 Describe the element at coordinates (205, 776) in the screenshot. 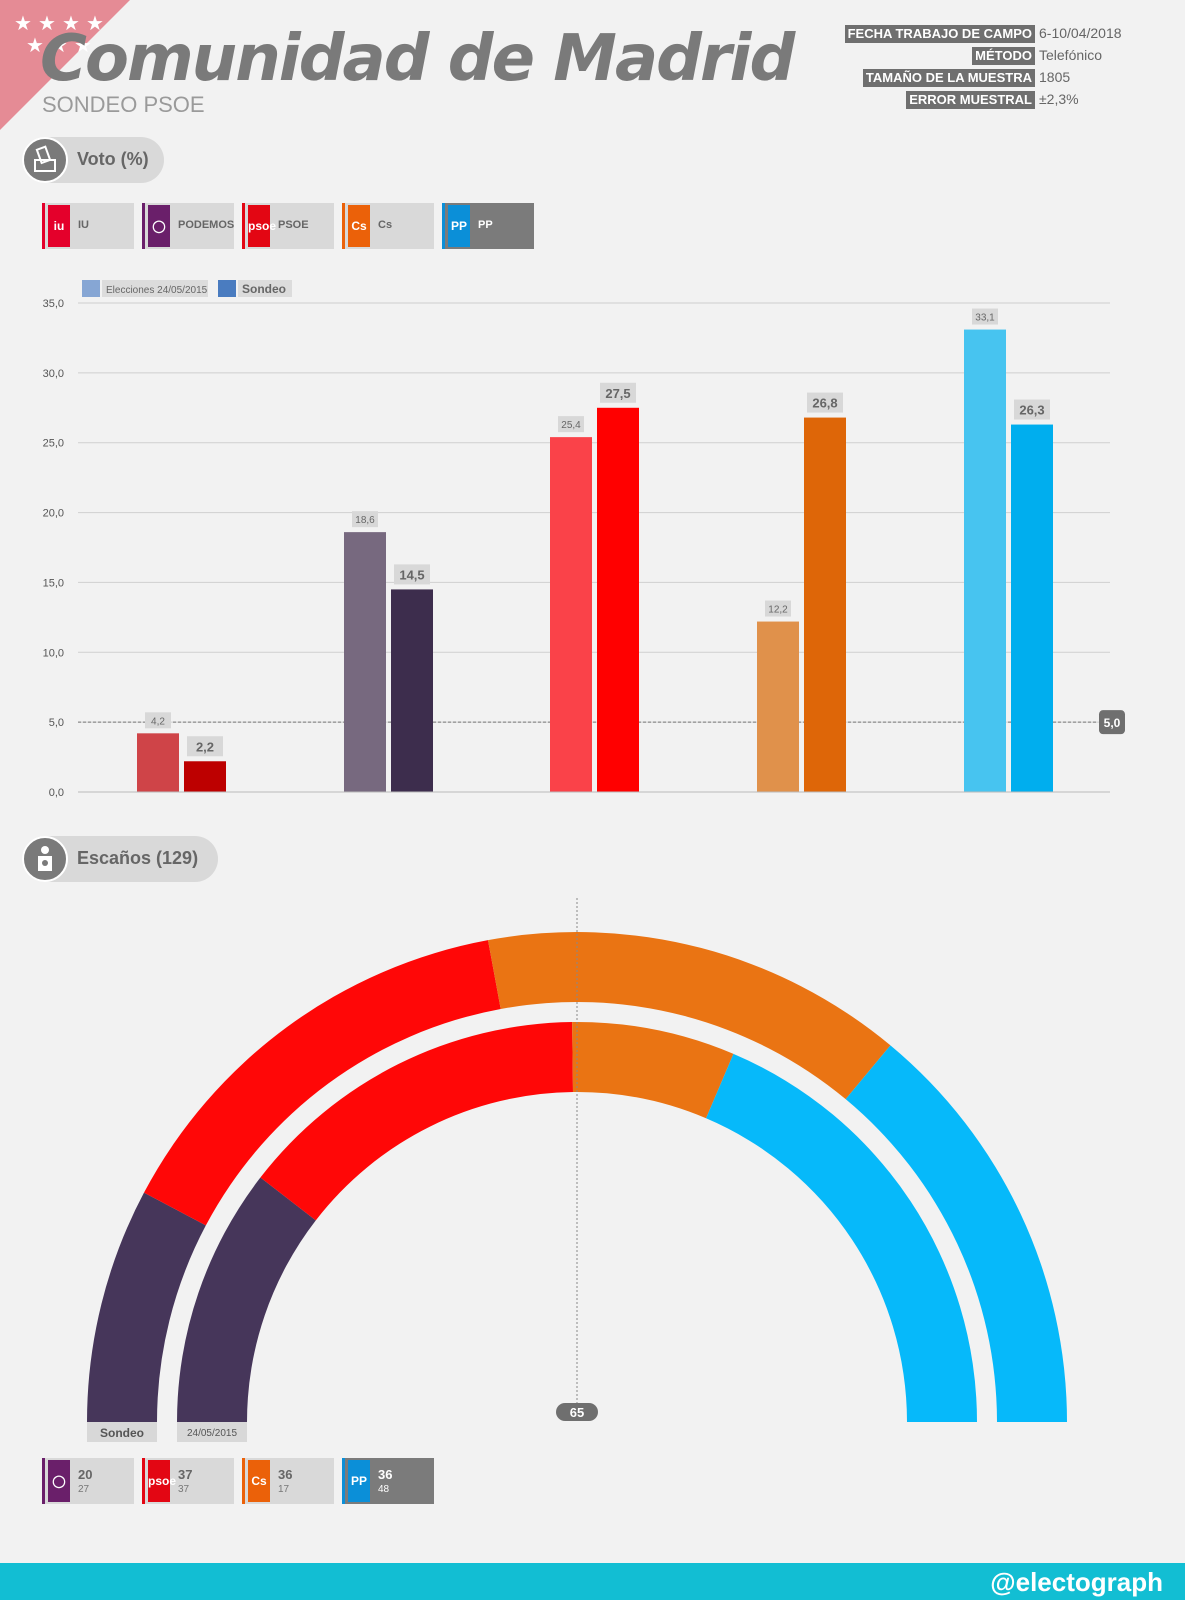

I see `bar-iu-sondeo` at that location.